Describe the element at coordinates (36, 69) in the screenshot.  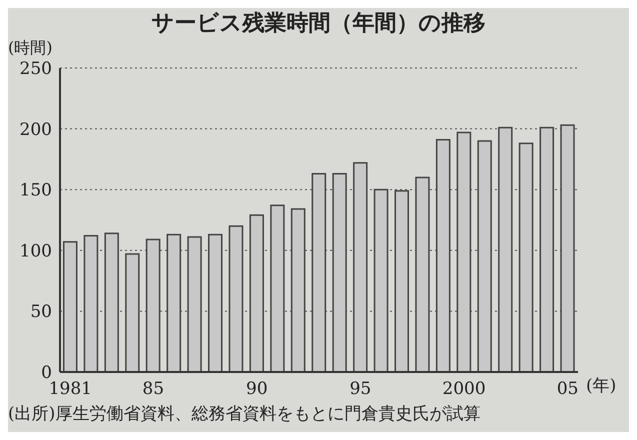
I see `y-tick-label: 250` at that location.